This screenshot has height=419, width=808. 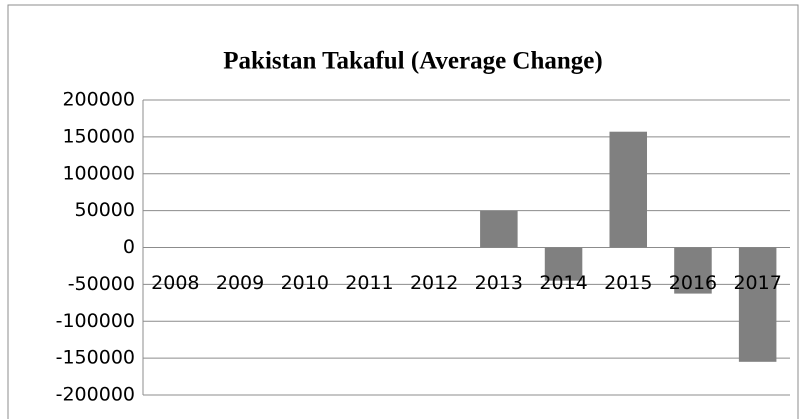 I want to click on x-tick-label: 2014, so click(x=563, y=283).